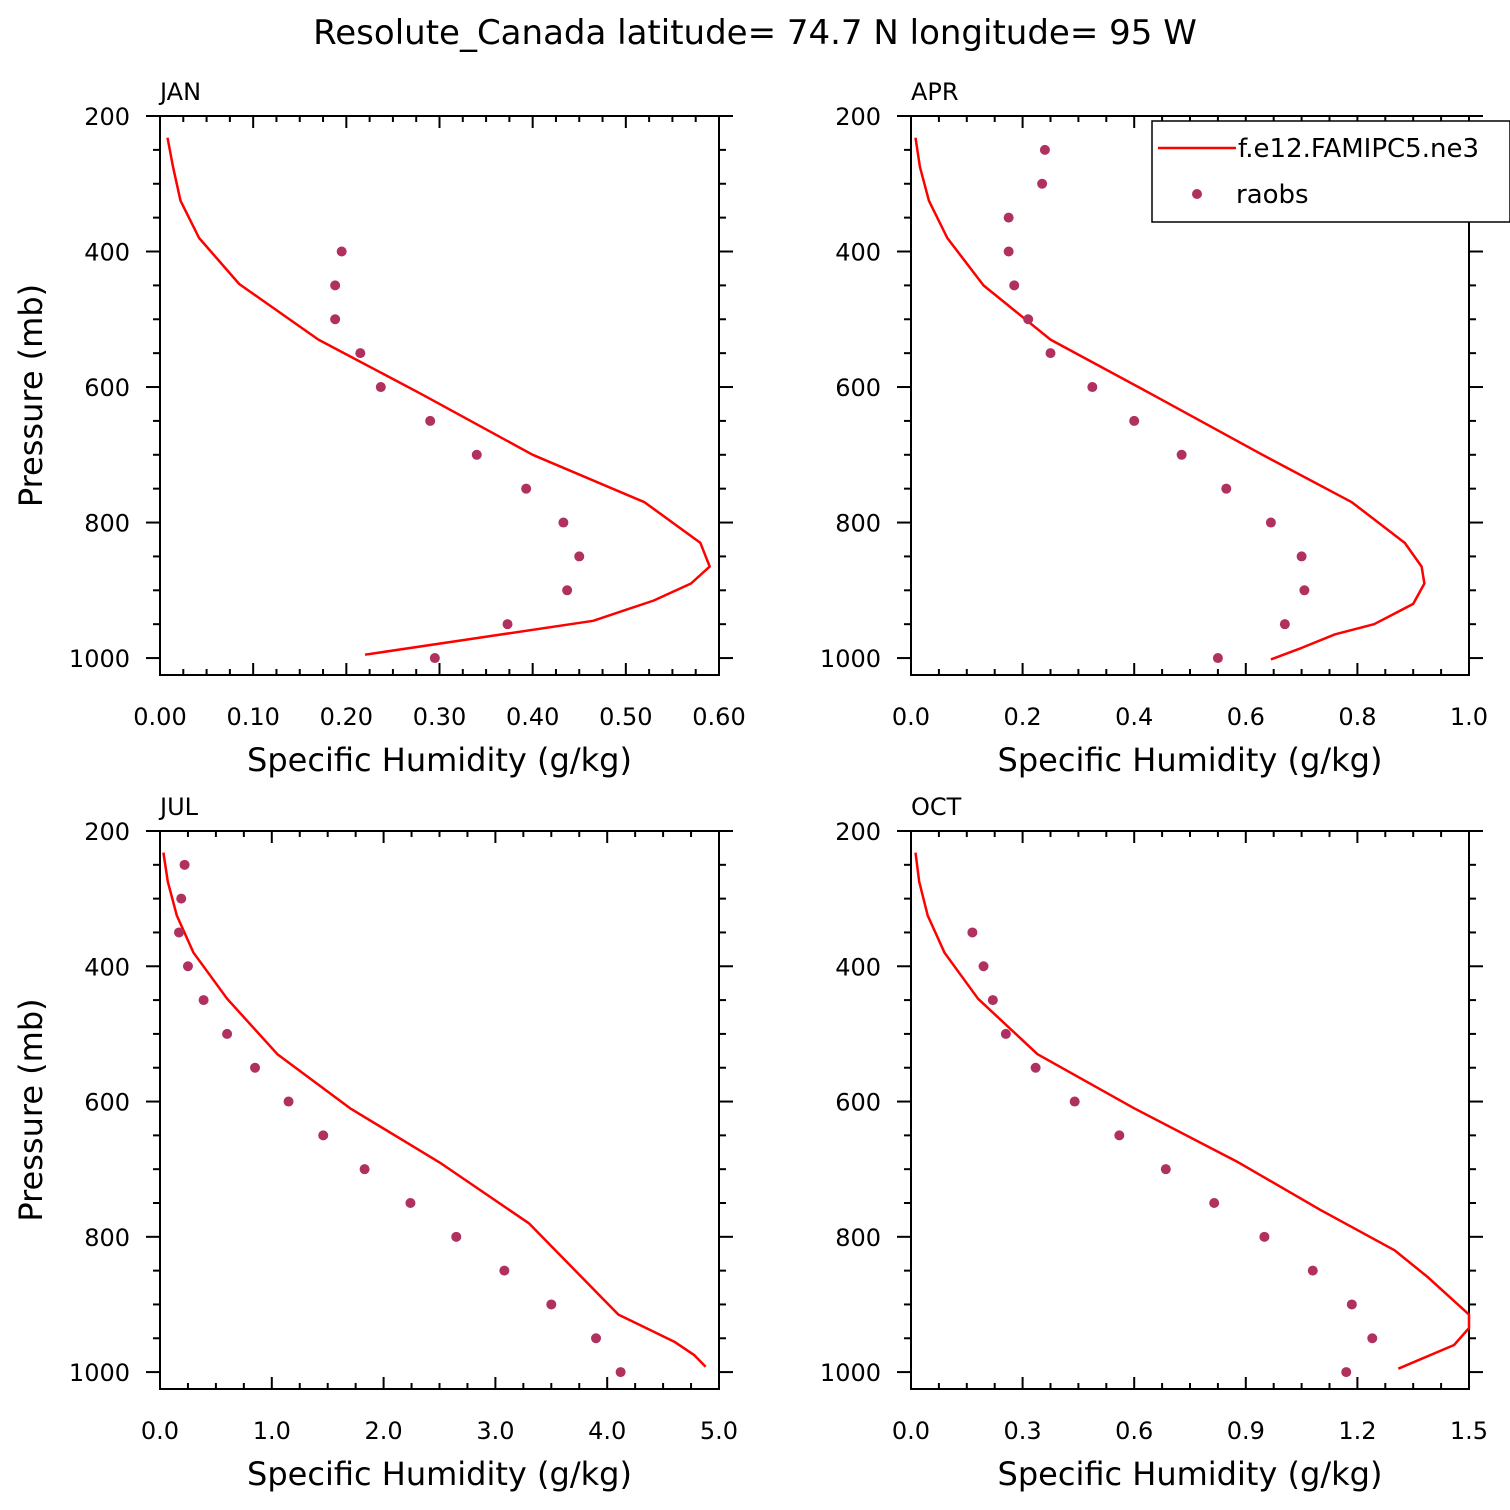  Describe the element at coordinates (439, 1474) in the screenshot. I see `jul-x-axis-title: Specific Humidity (g/kg)` at that location.